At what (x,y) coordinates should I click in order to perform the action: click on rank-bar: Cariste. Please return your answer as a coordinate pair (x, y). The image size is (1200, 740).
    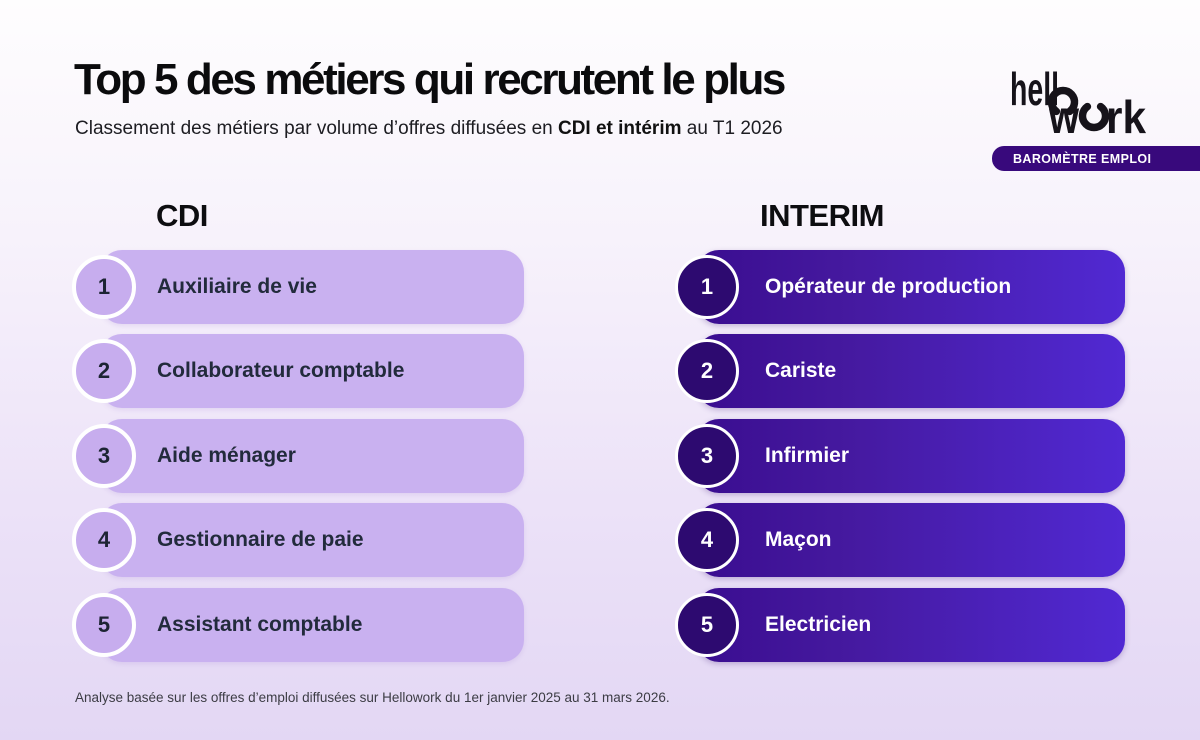
    Looking at the image, I should click on (911, 371).